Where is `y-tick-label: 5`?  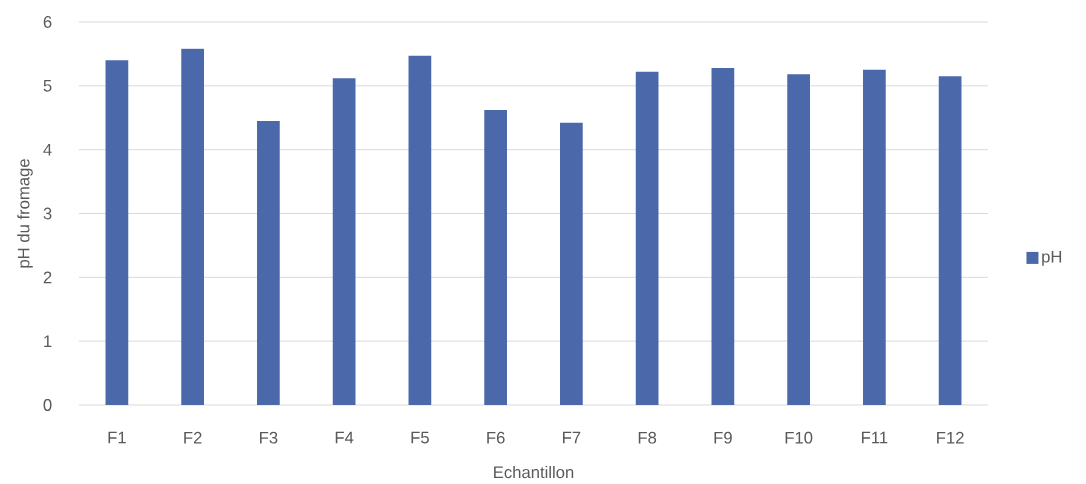
y-tick-label: 5 is located at coordinates (47, 86).